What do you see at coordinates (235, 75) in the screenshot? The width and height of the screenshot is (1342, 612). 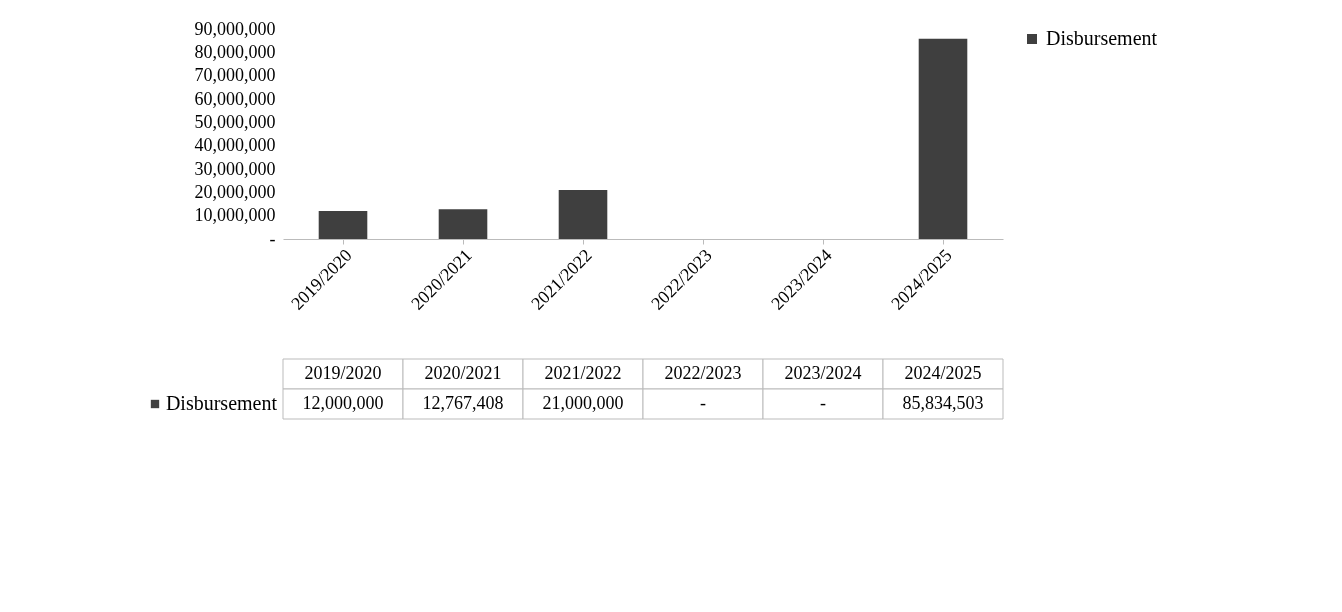 I see `y-tick-label: 70,000,000` at bounding box center [235, 75].